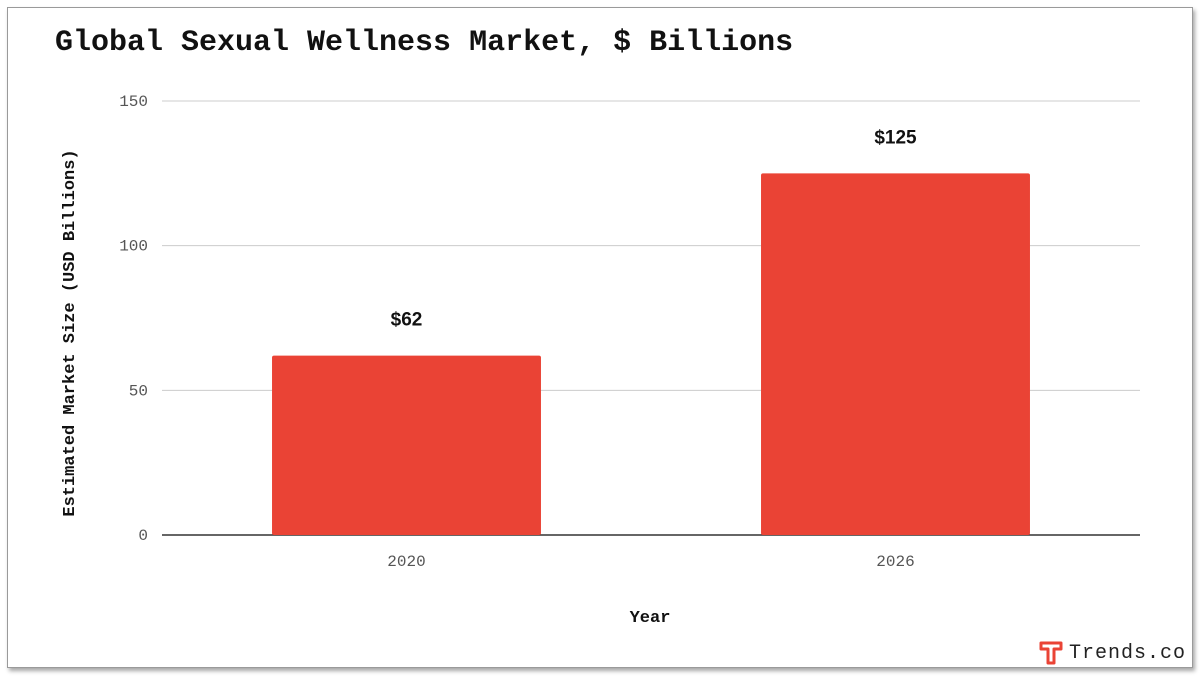 The width and height of the screenshot is (1200, 676). Describe the element at coordinates (406, 562) in the screenshot. I see `x-tick-label: 2020` at that location.